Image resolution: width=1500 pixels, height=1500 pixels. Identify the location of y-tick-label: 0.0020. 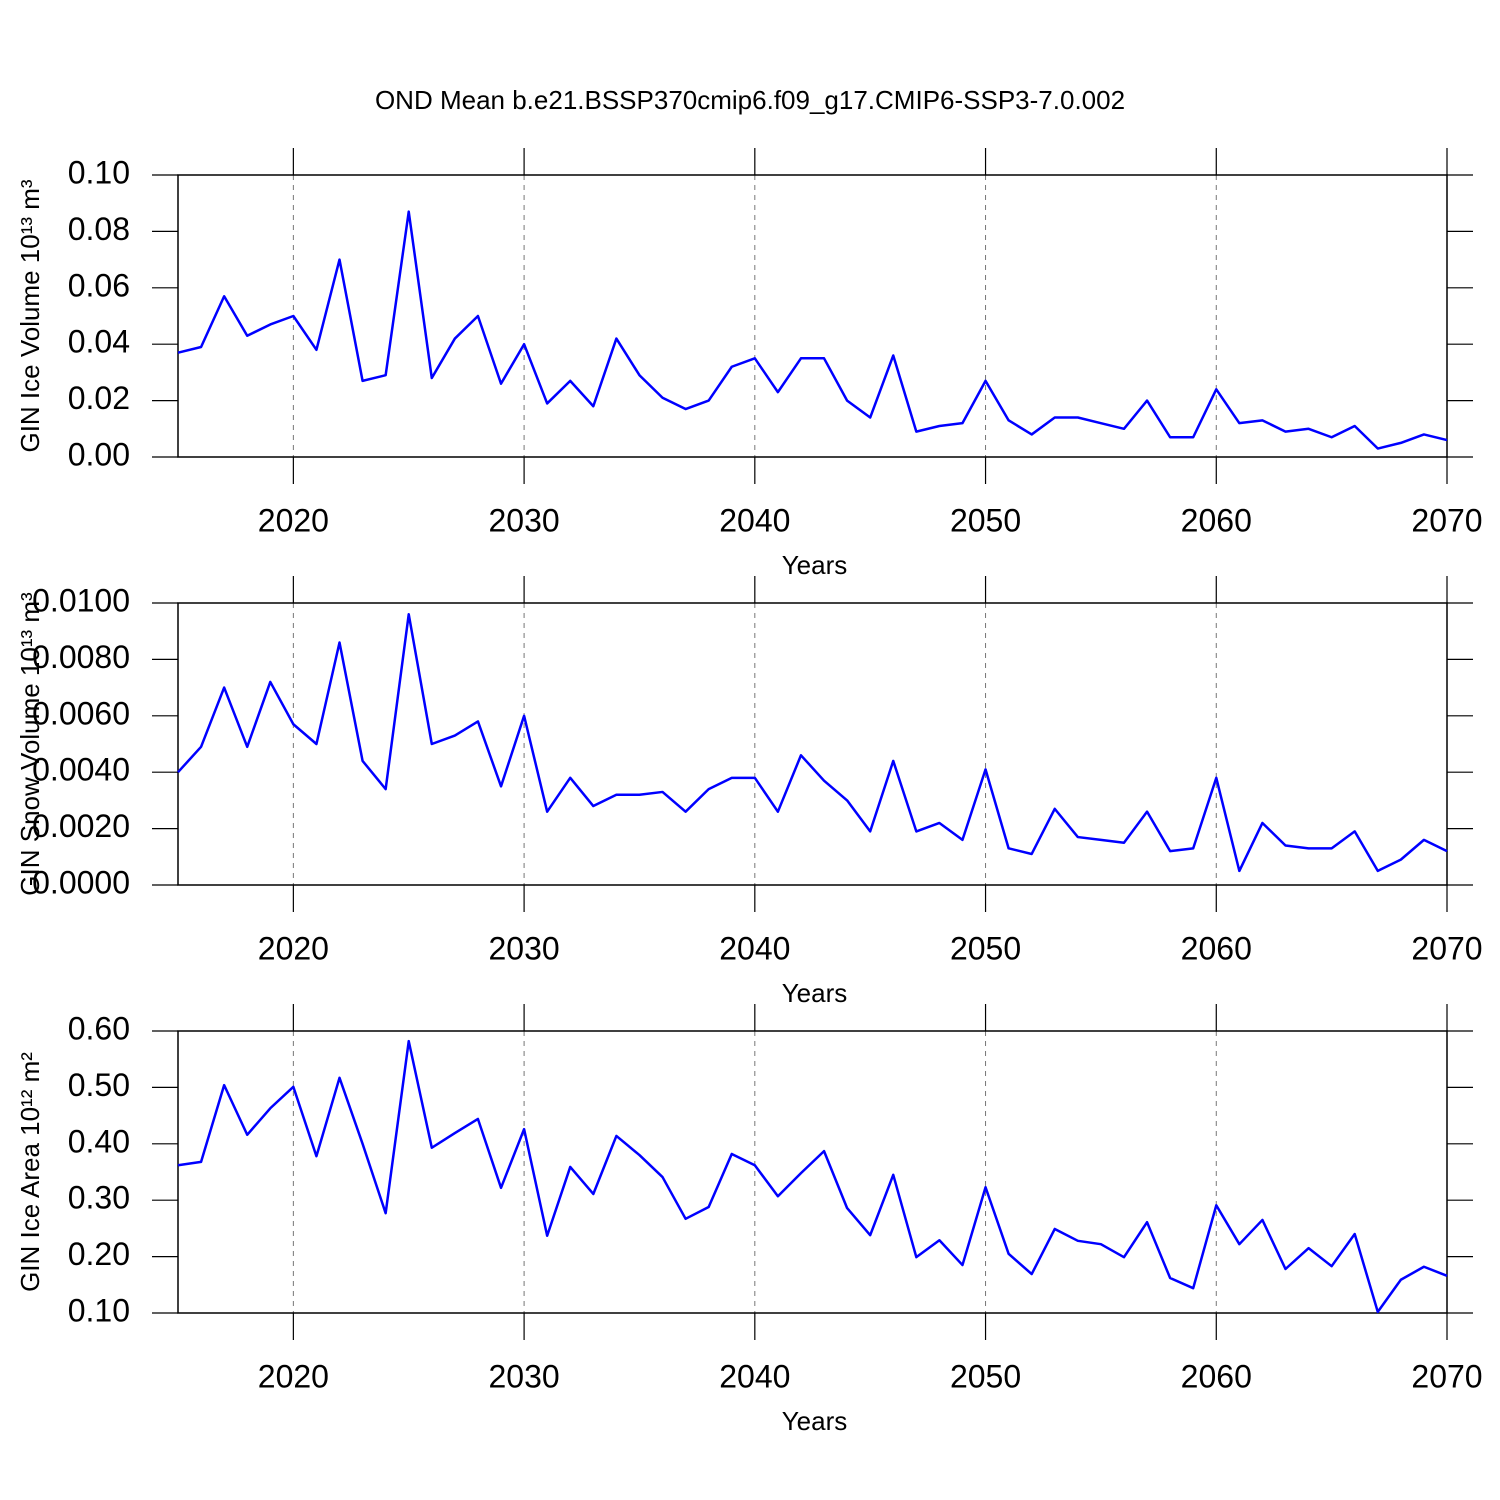
(81, 826).